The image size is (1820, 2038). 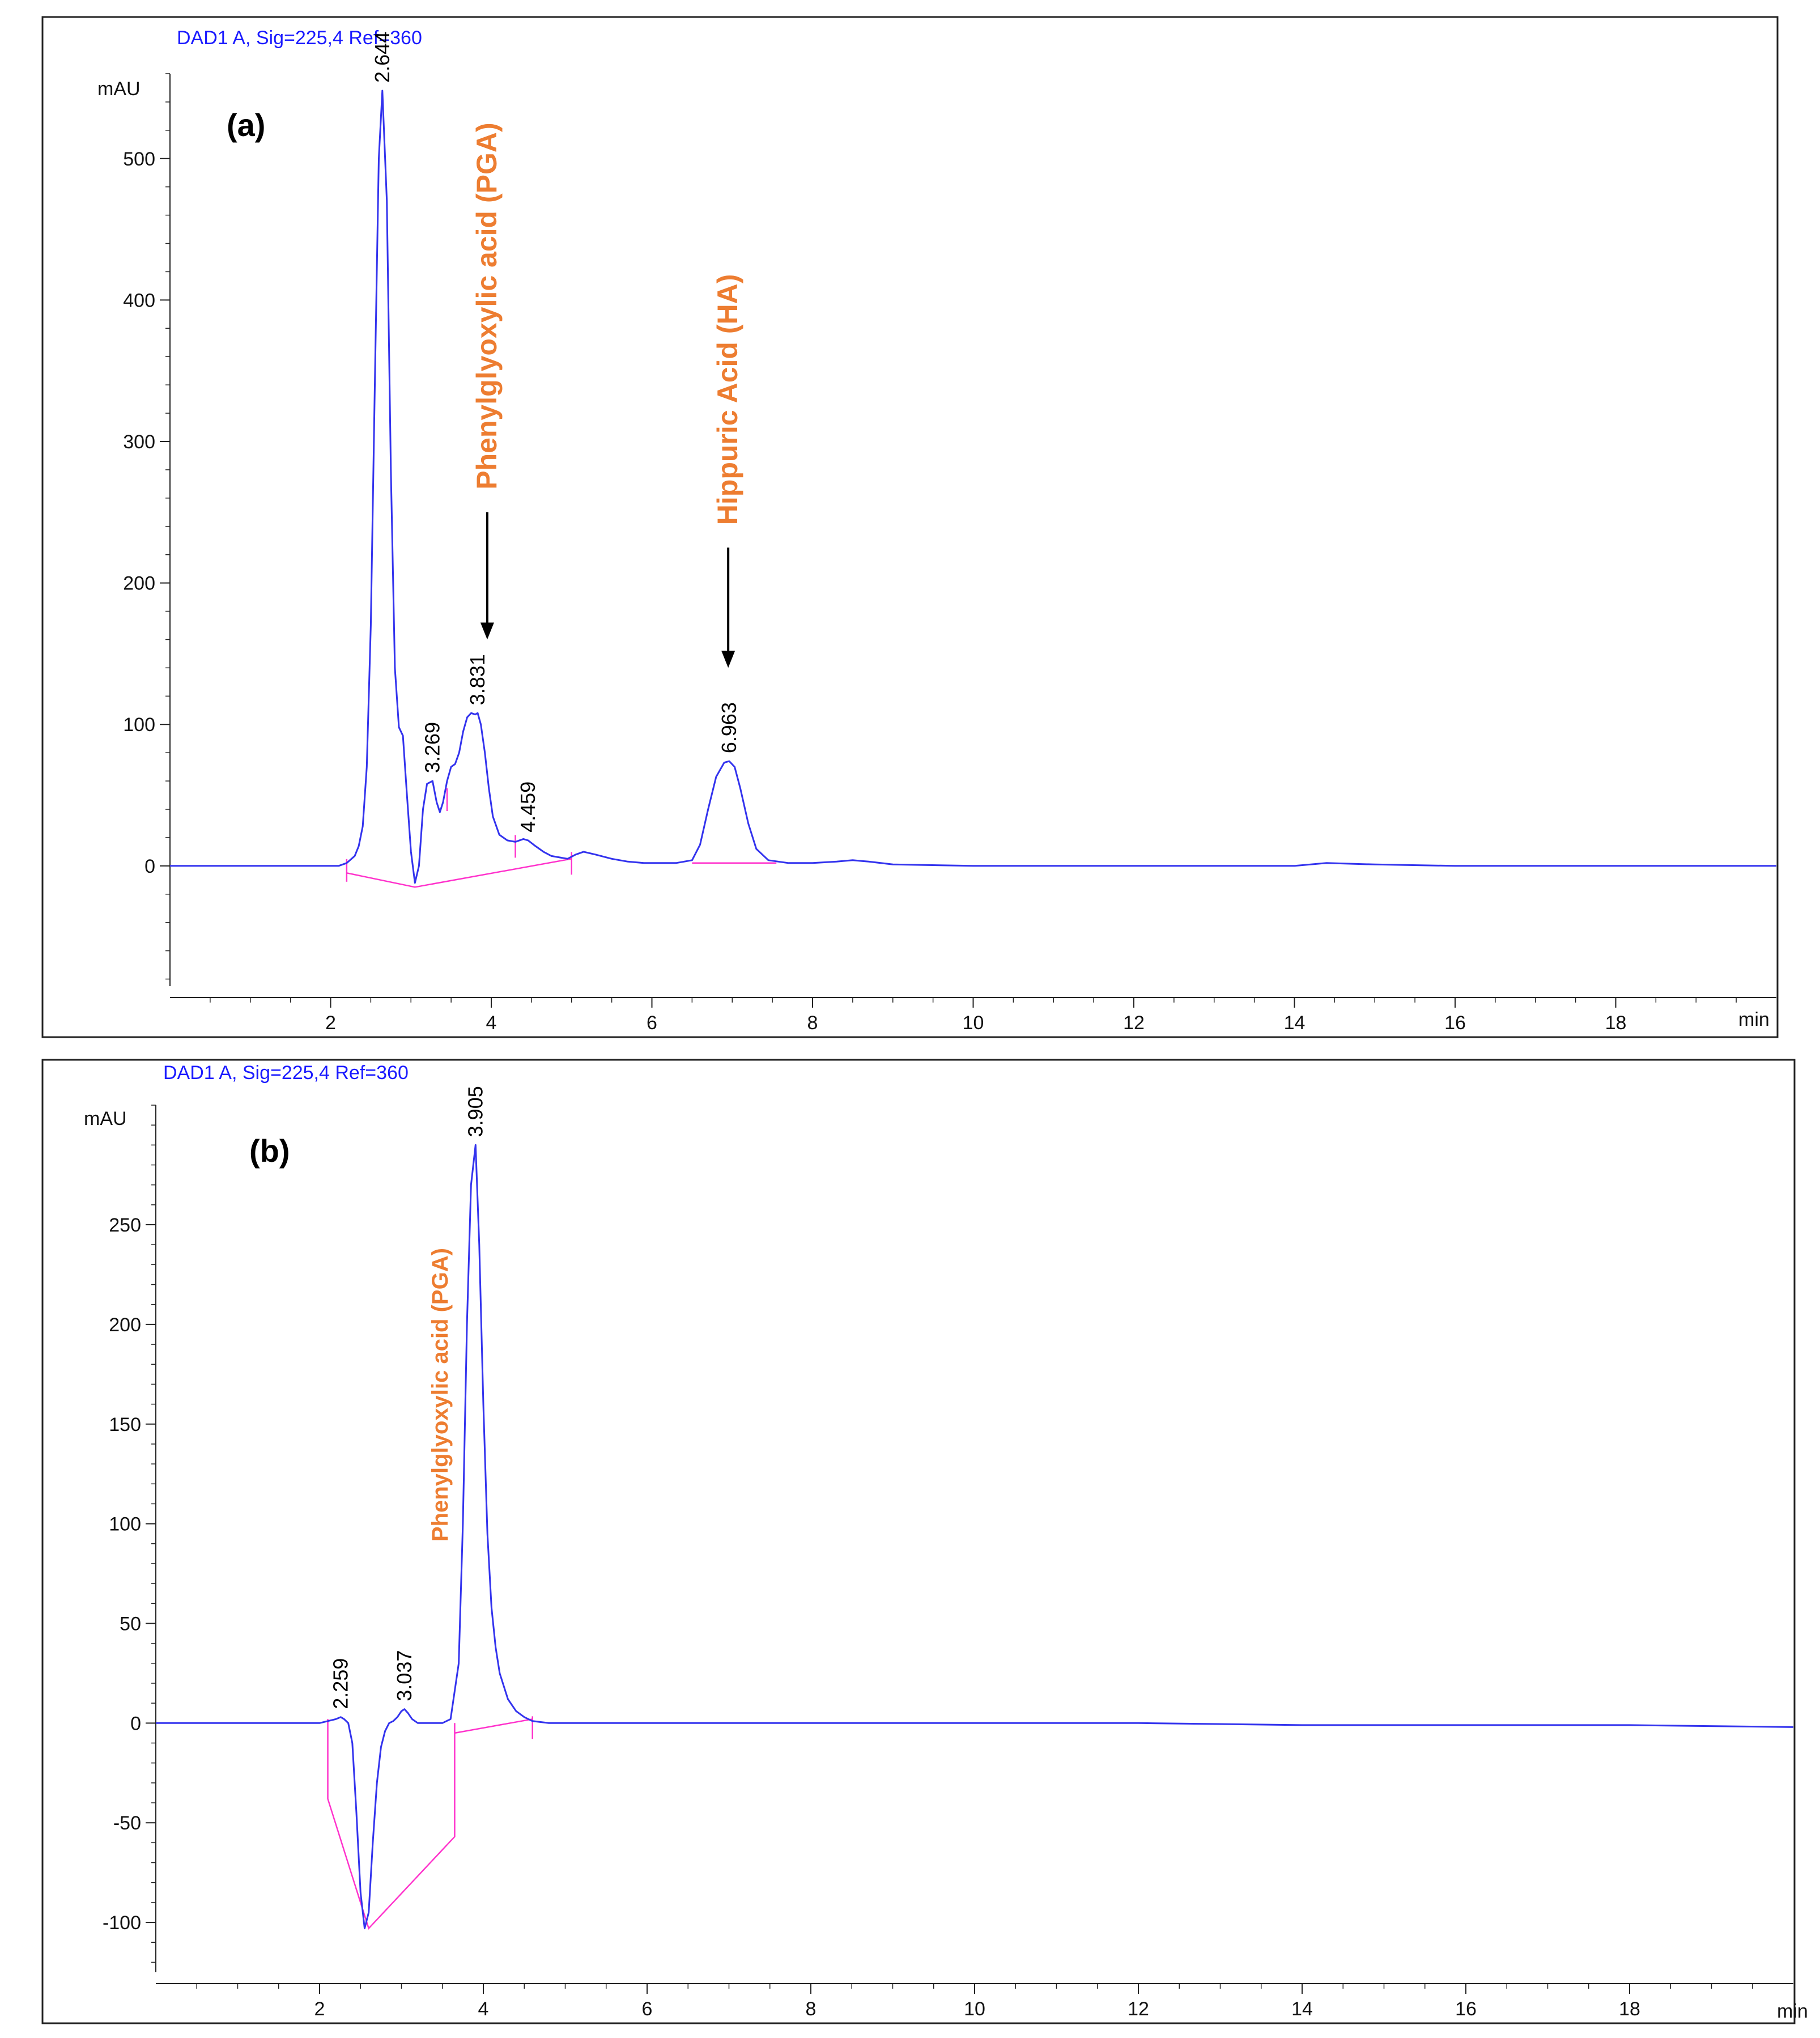 What do you see at coordinates (1754, 1020) in the screenshot?
I see `panel-a-x-unit-label: min` at bounding box center [1754, 1020].